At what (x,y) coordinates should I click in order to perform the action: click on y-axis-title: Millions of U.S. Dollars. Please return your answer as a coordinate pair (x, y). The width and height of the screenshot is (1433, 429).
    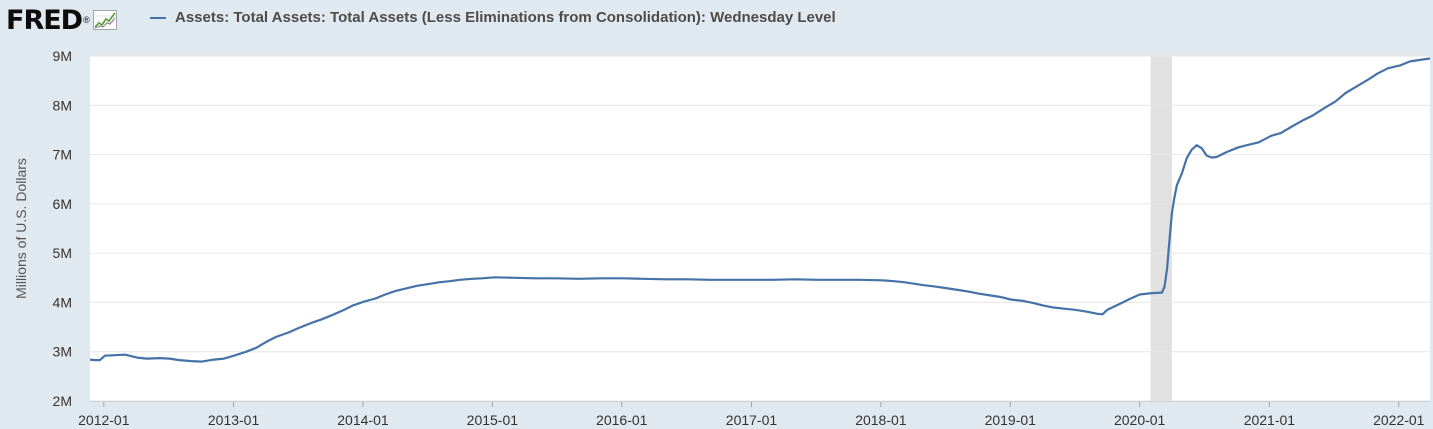
    Looking at the image, I should click on (21, 228).